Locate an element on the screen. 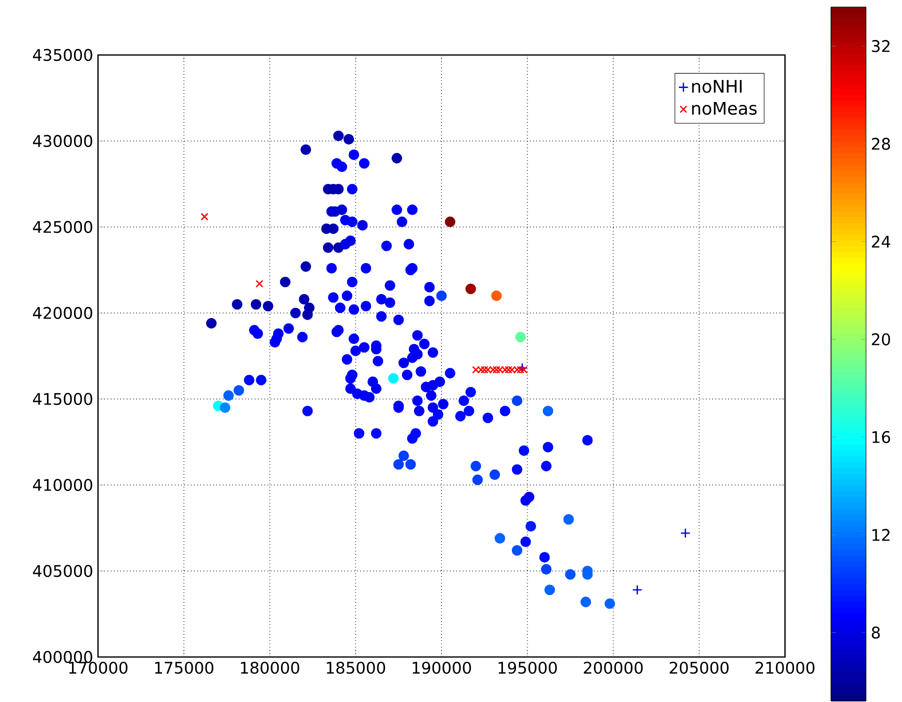 The height and width of the screenshot is (702, 902). x-tick-label: 185000 is located at coordinates (356, 668).